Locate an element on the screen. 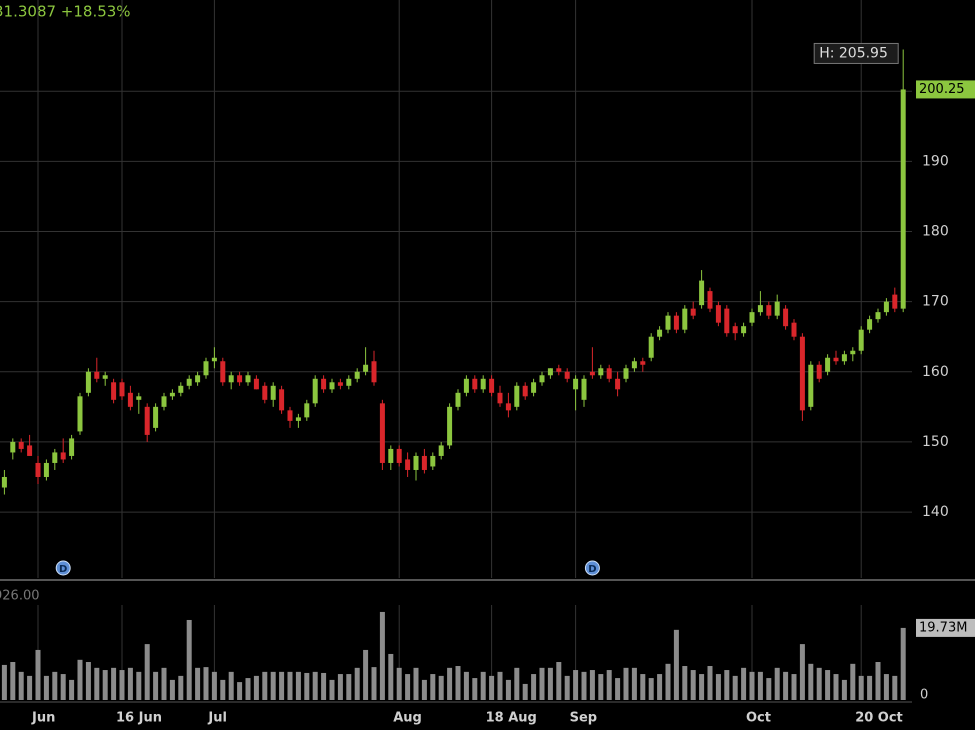 This screenshot has height=730, width=975. high-label-box is located at coordinates (856, 53).